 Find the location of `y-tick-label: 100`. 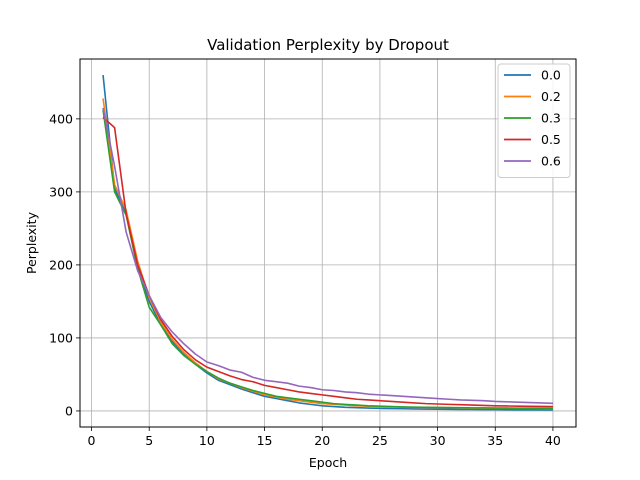

y-tick-label: 100 is located at coordinates (61, 337).